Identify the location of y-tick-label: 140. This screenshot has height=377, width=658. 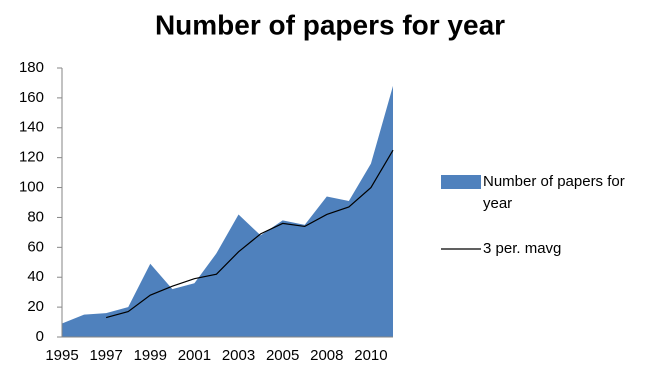
(31, 127).